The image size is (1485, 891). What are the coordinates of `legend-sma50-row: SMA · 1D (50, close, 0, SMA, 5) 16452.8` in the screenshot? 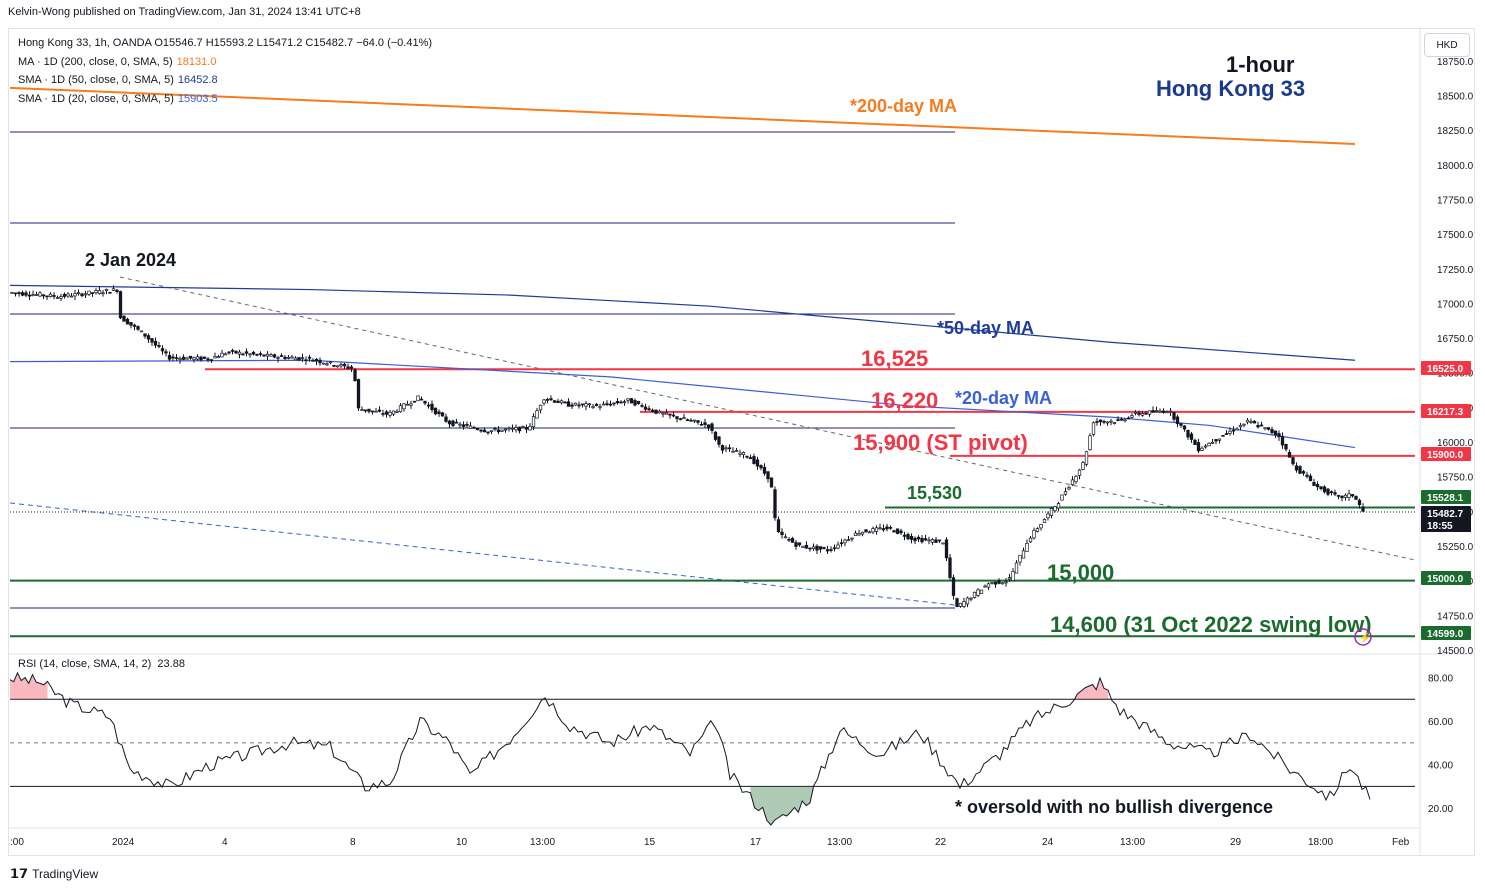 It's located at (227, 80).